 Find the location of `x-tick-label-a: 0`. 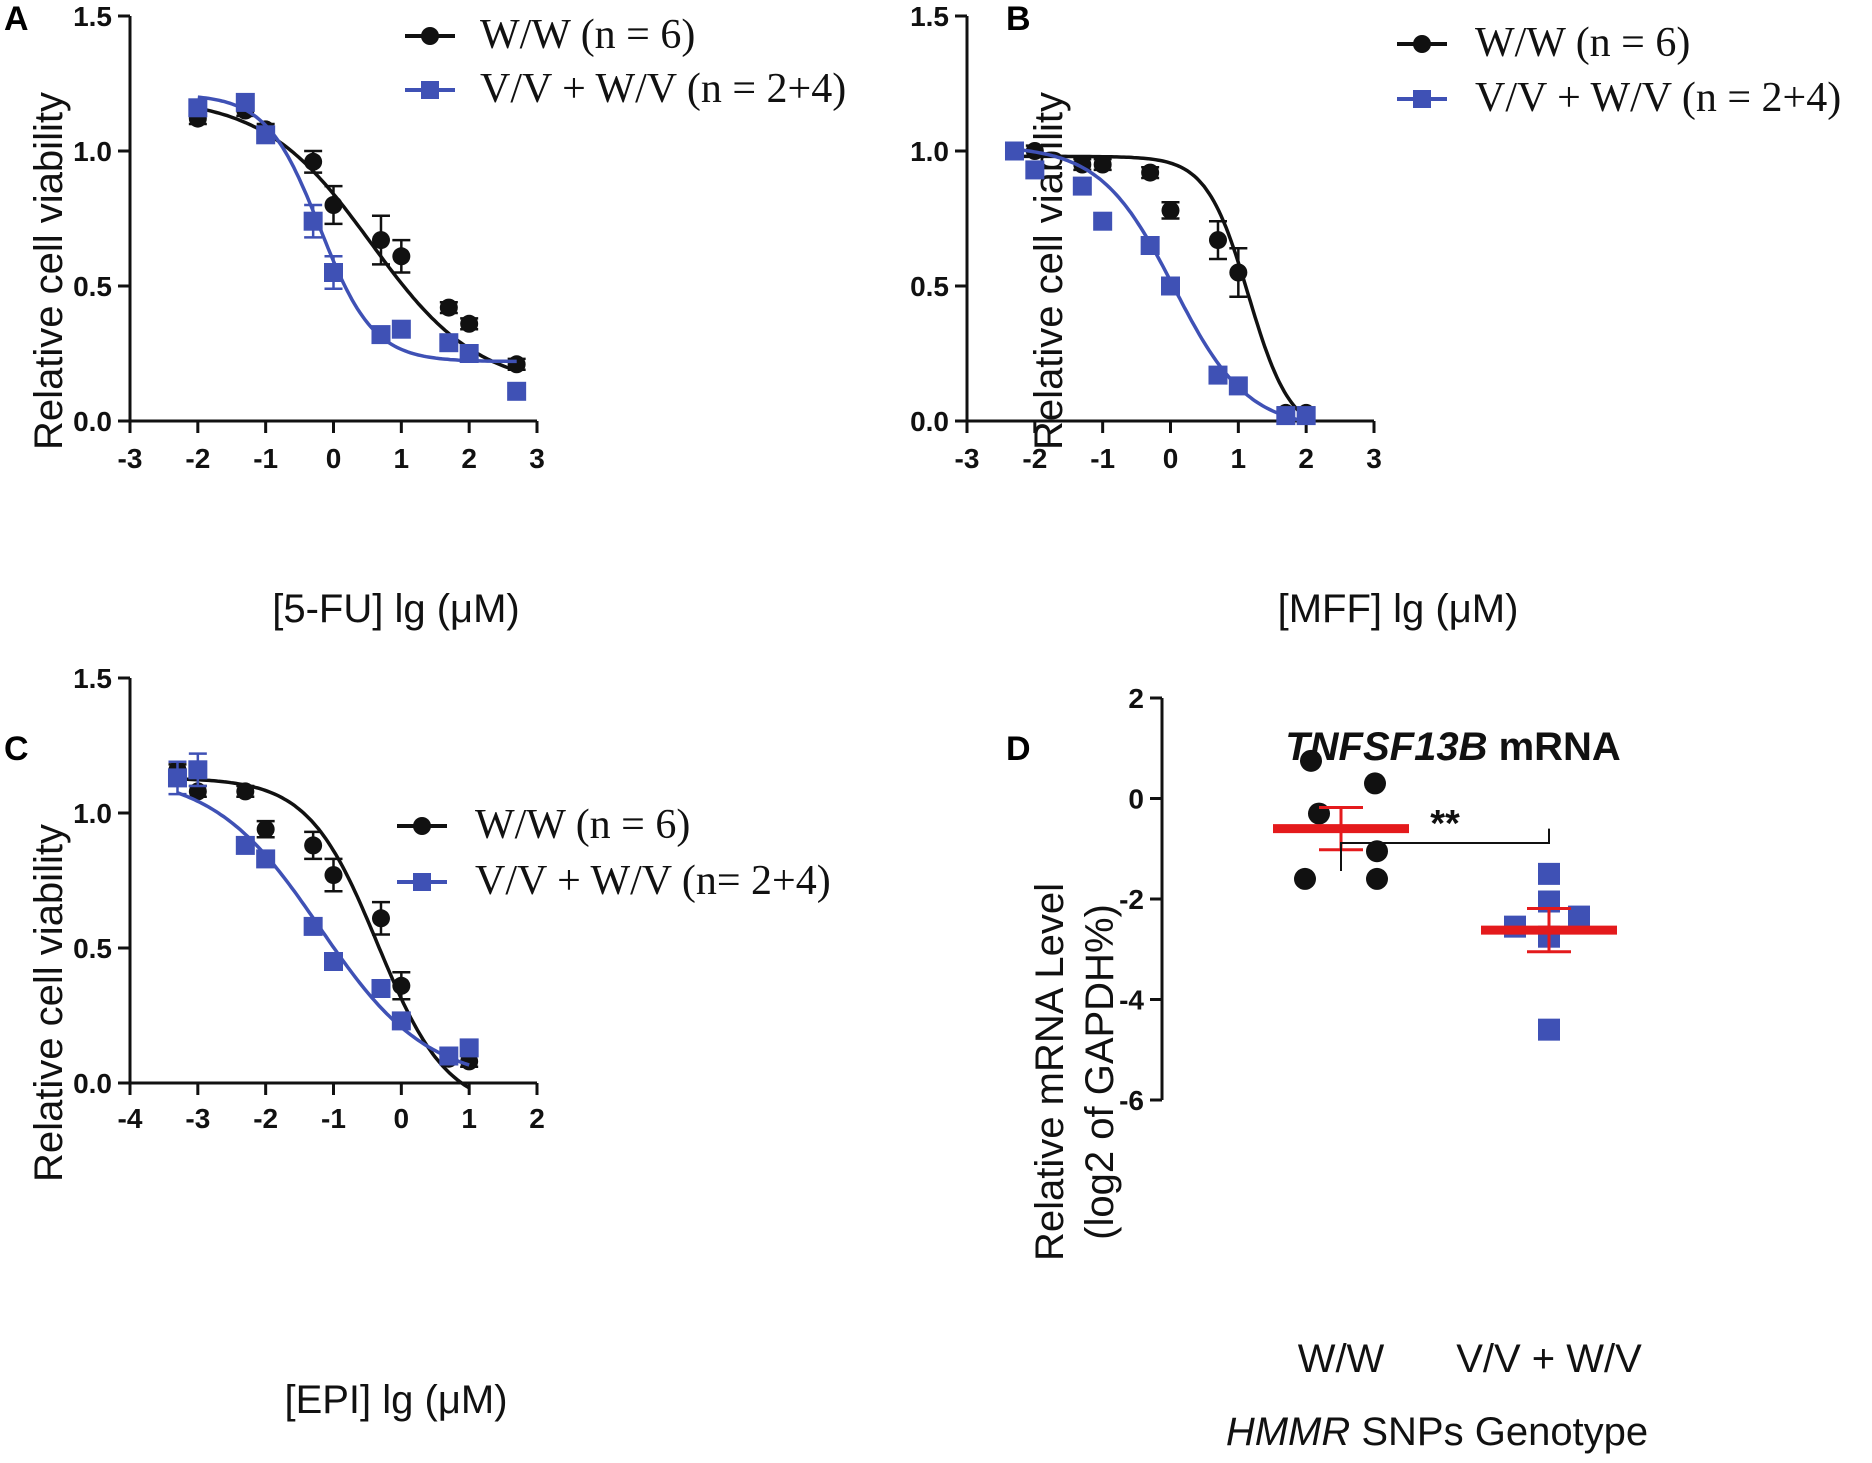

x-tick-label-a: 0 is located at coordinates (334, 458).